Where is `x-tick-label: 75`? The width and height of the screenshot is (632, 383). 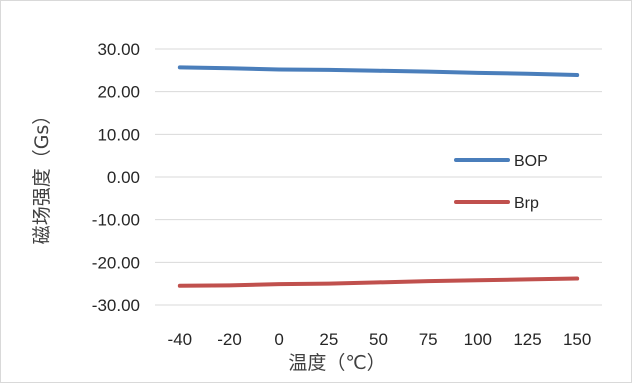 x-tick-label: 75 is located at coordinates (428, 339).